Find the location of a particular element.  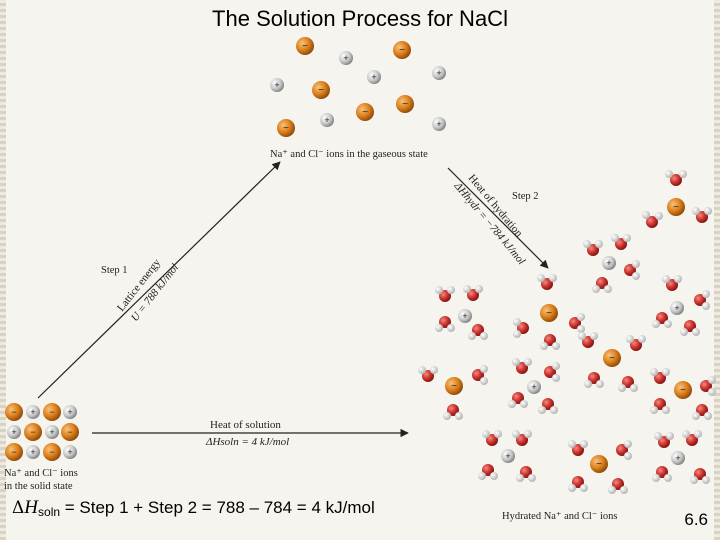

solid-state-label-line2: in the solid state is located at coordinates (38, 486).